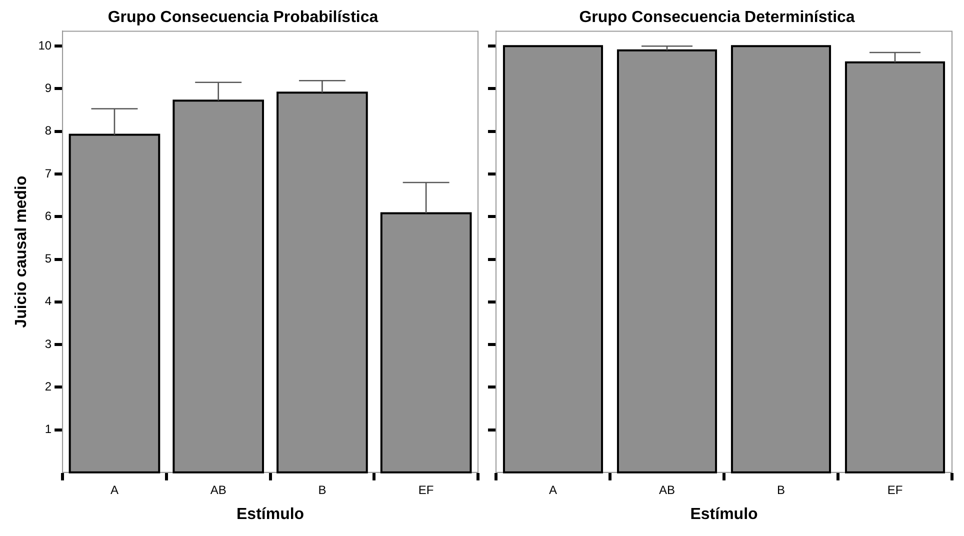 Image resolution: width=964 pixels, height=536 pixels. What do you see at coordinates (48, 429) in the screenshot?
I see `y-tick-label: 1` at bounding box center [48, 429].